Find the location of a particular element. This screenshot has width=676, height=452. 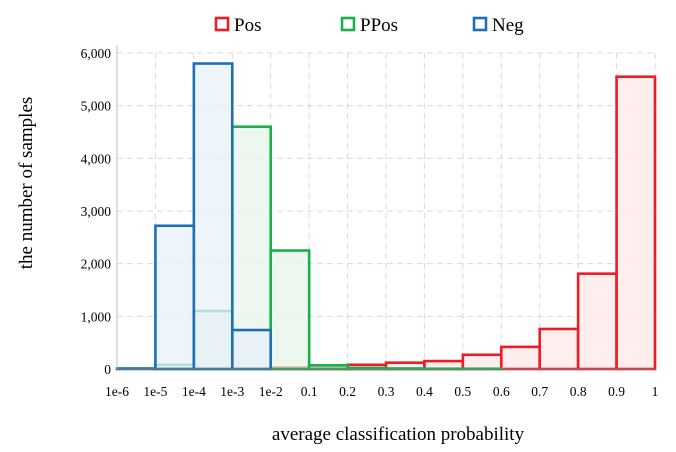

y-tick-label: 6,000 is located at coordinates (96, 53).